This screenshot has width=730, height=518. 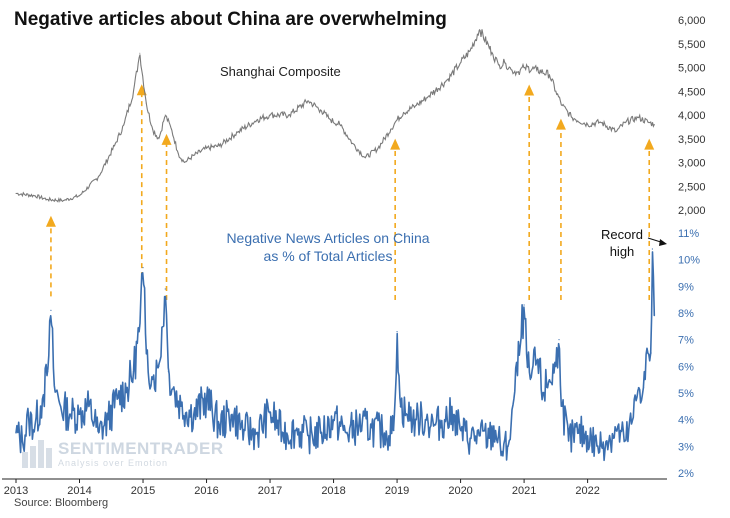 I want to click on x-tick-label: 2019, so click(x=397, y=491).